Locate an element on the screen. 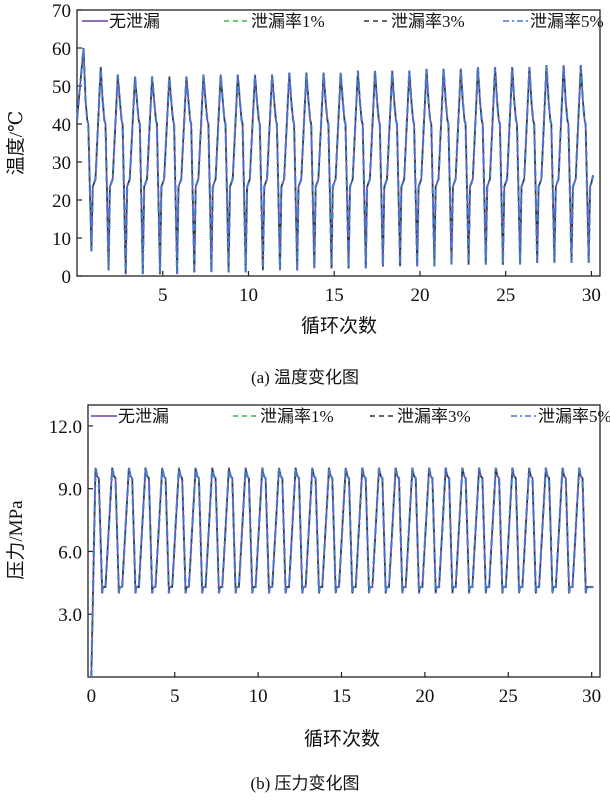 This screenshot has width=610, height=800. y-tick-label: 40 is located at coordinates (61, 125).